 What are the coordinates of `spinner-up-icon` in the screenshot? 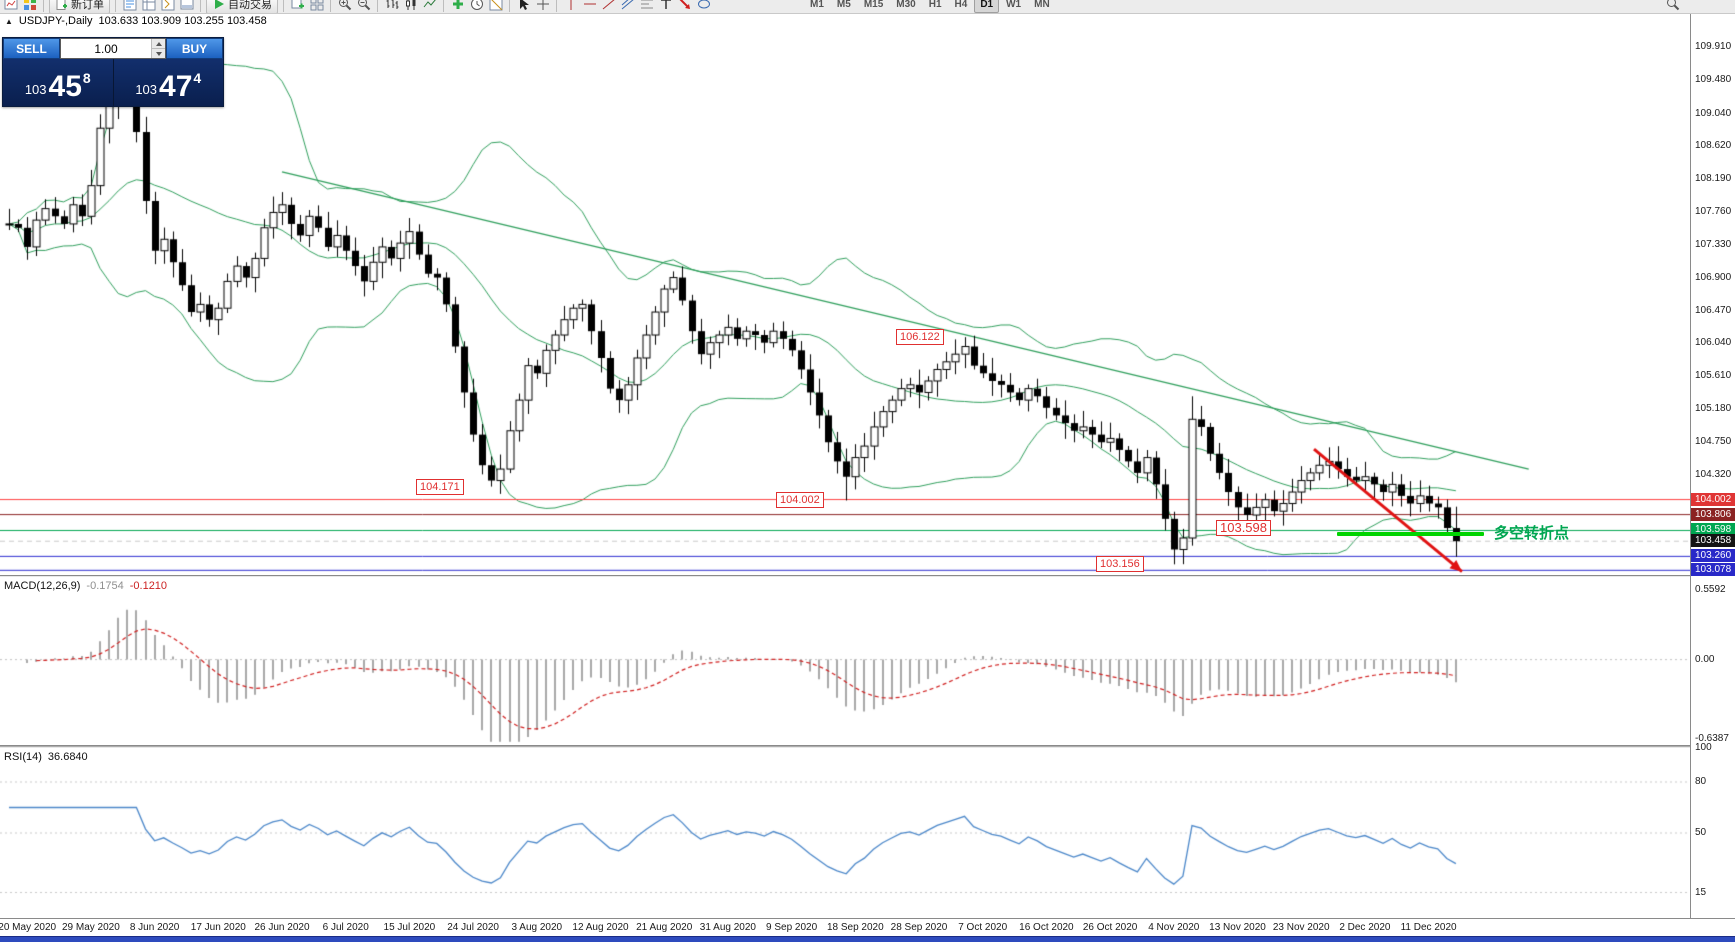 It's located at (158, 43).